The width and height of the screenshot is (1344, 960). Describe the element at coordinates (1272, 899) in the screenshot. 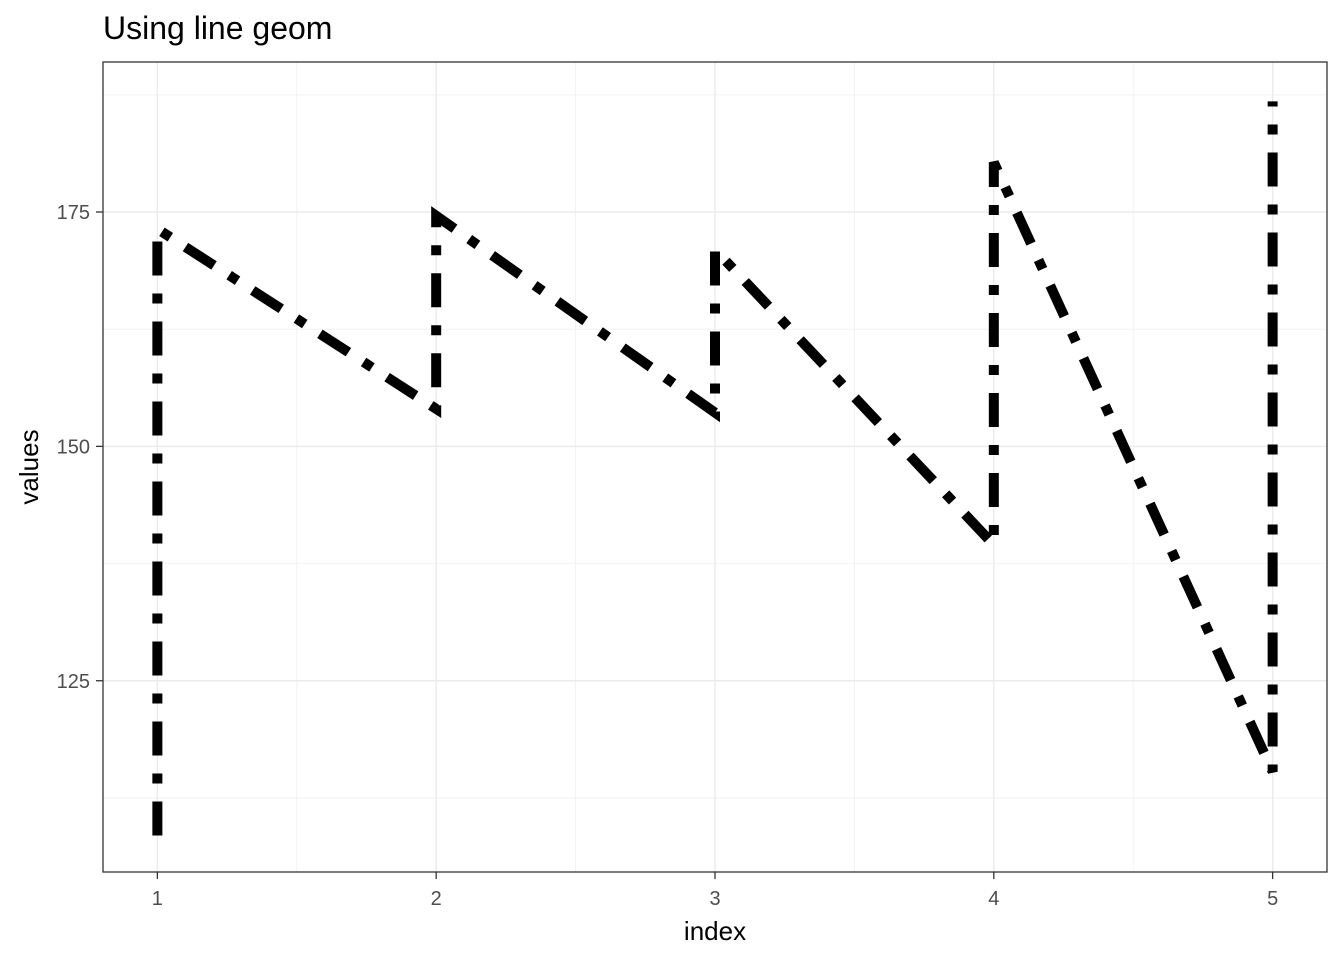

I see `x-tick-label: 5` at that location.